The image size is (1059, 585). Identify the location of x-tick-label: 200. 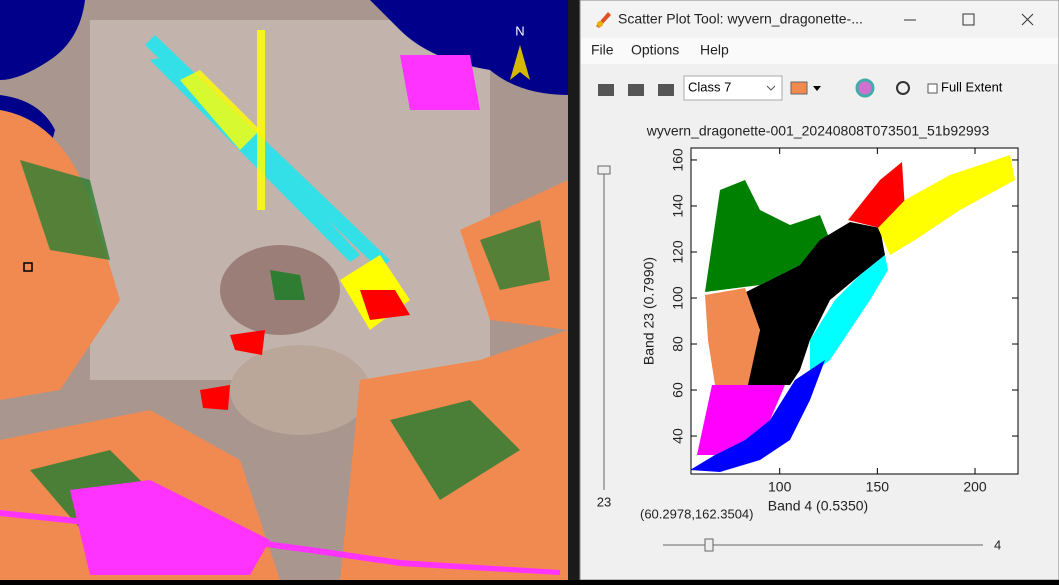
(975, 487).